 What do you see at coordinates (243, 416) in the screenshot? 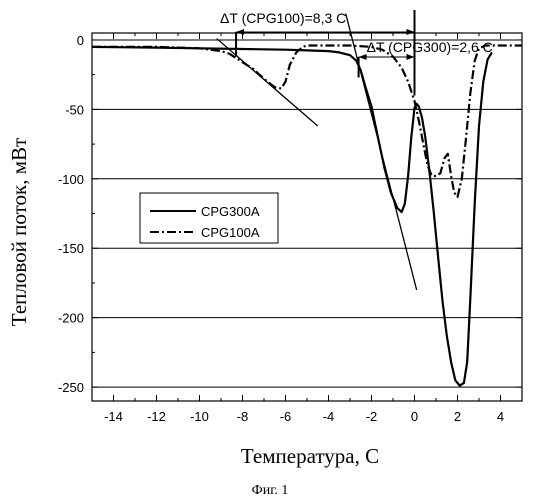
I see `x-tick-label: -8` at bounding box center [243, 416].